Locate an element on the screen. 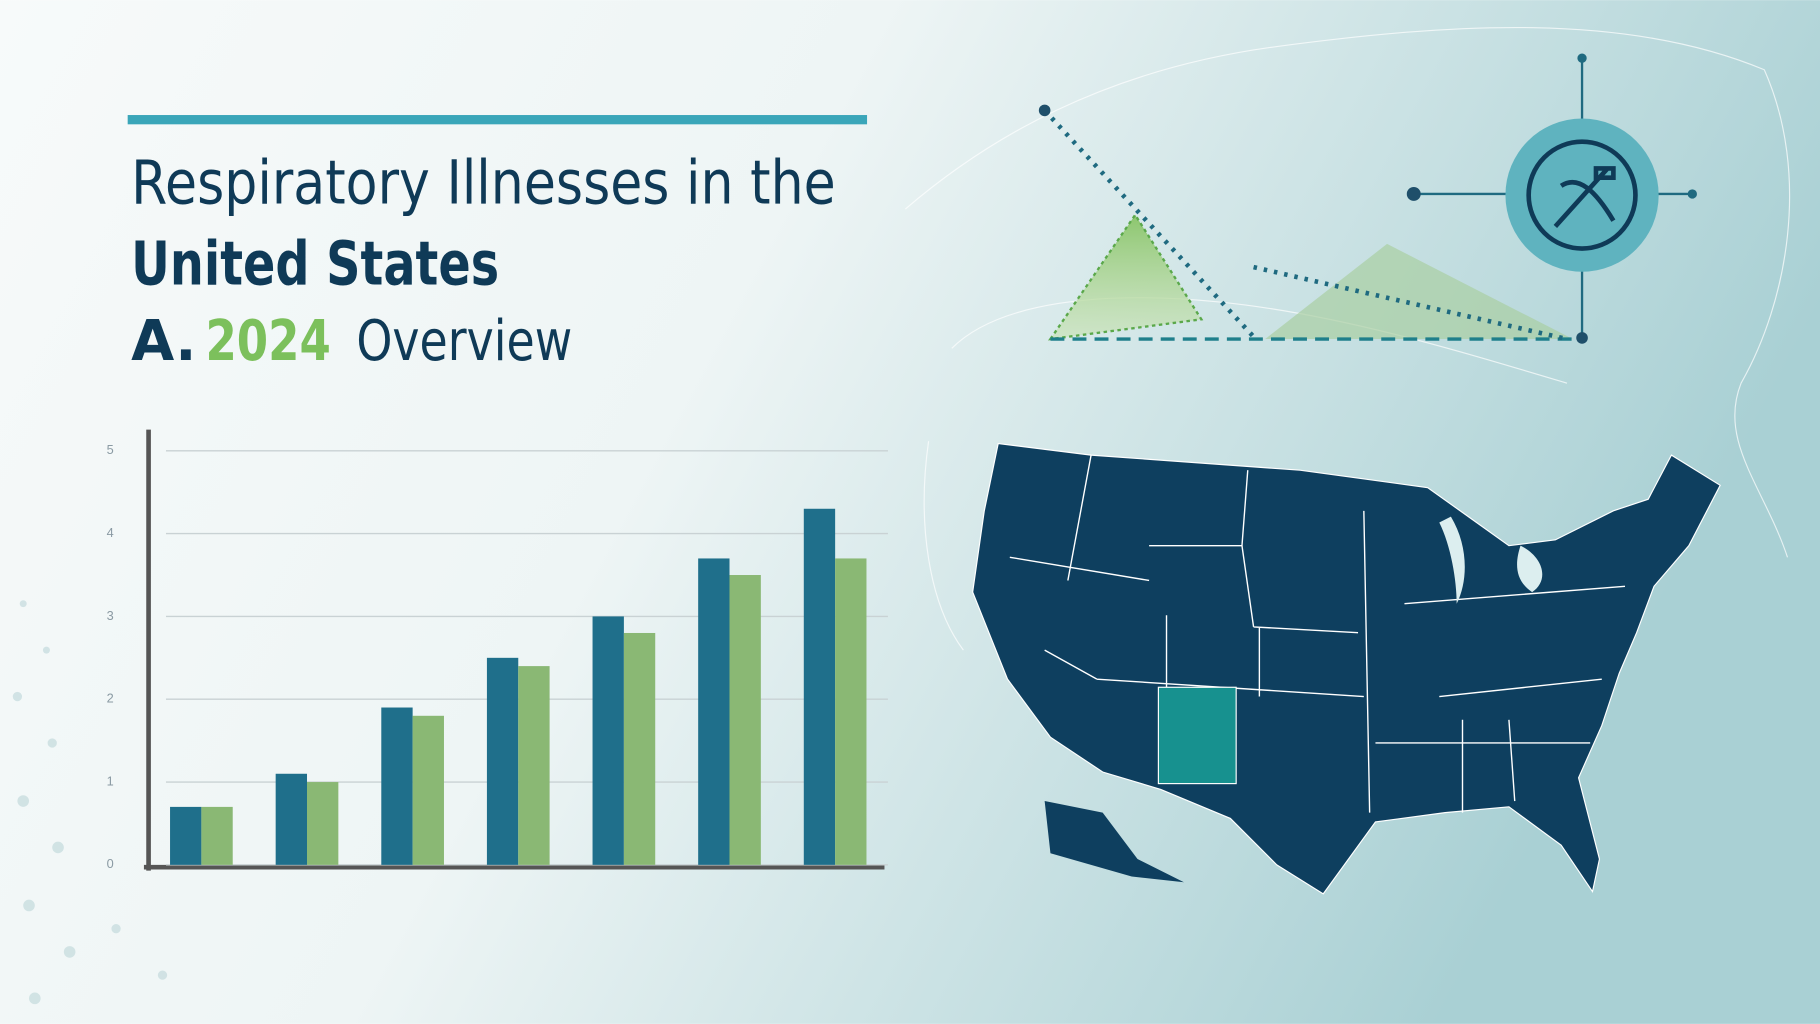 Image resolution: width=1820 pixels, height=1024 pixels. title-line: Respiratory Illnesses in the is located at coordinates (483, 183).